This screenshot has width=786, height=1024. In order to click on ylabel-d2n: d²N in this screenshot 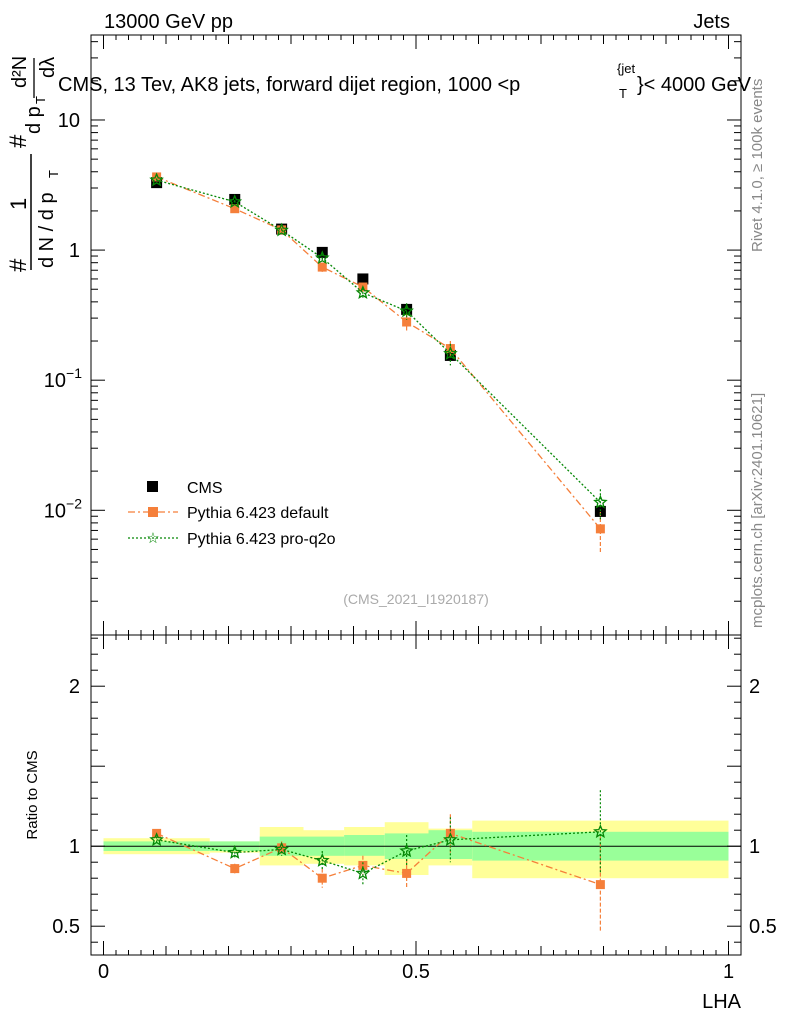, I will do `click(20, 72)`.